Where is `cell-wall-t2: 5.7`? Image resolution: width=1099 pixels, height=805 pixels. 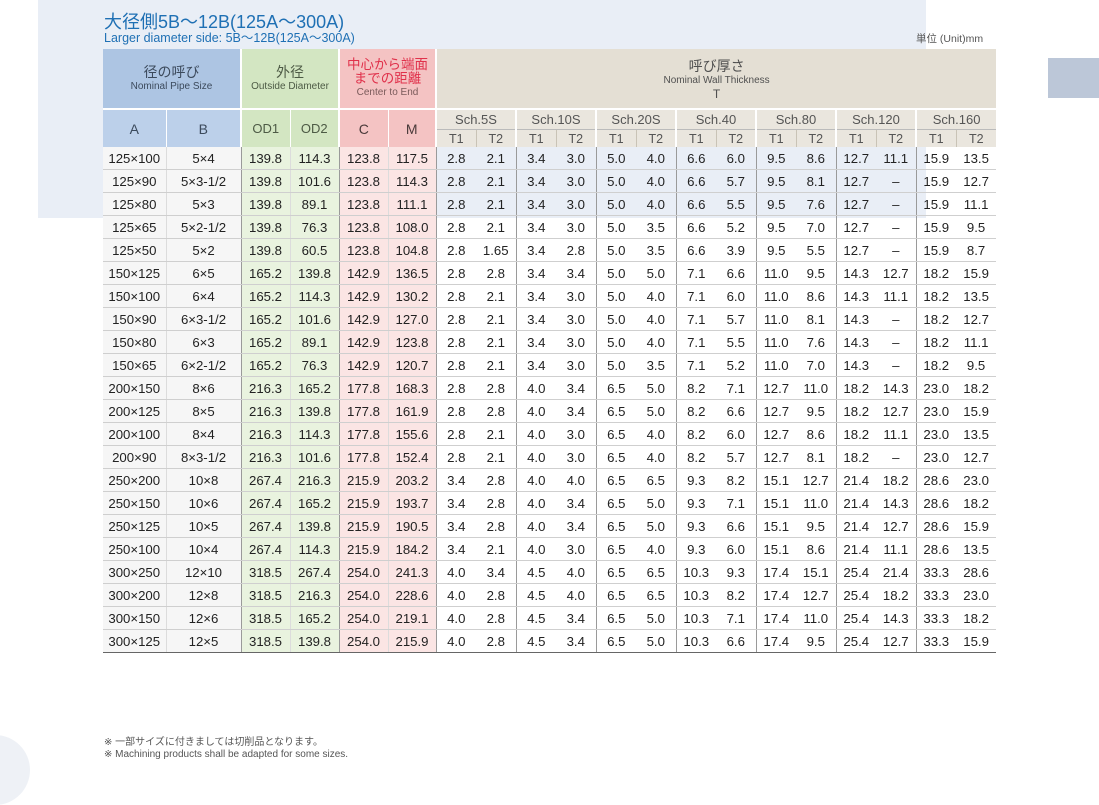 cell-wall-t2: 5.7 is located at coordinates (736, 319).